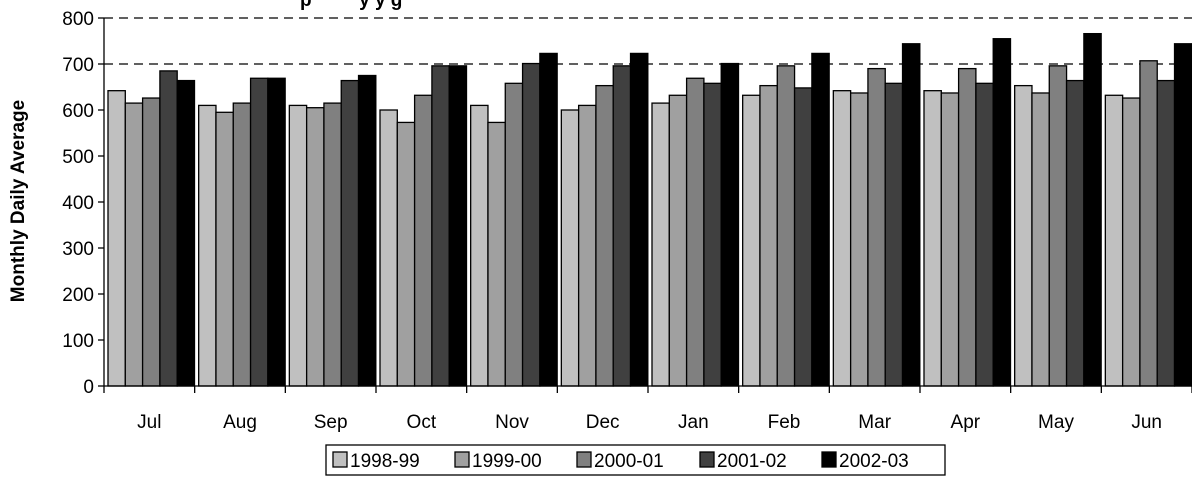  What do you see at coordinates (784, 422) in the screenshot?
I see `x-tick-label-feb: Feb` at bounding box center [784, 422].